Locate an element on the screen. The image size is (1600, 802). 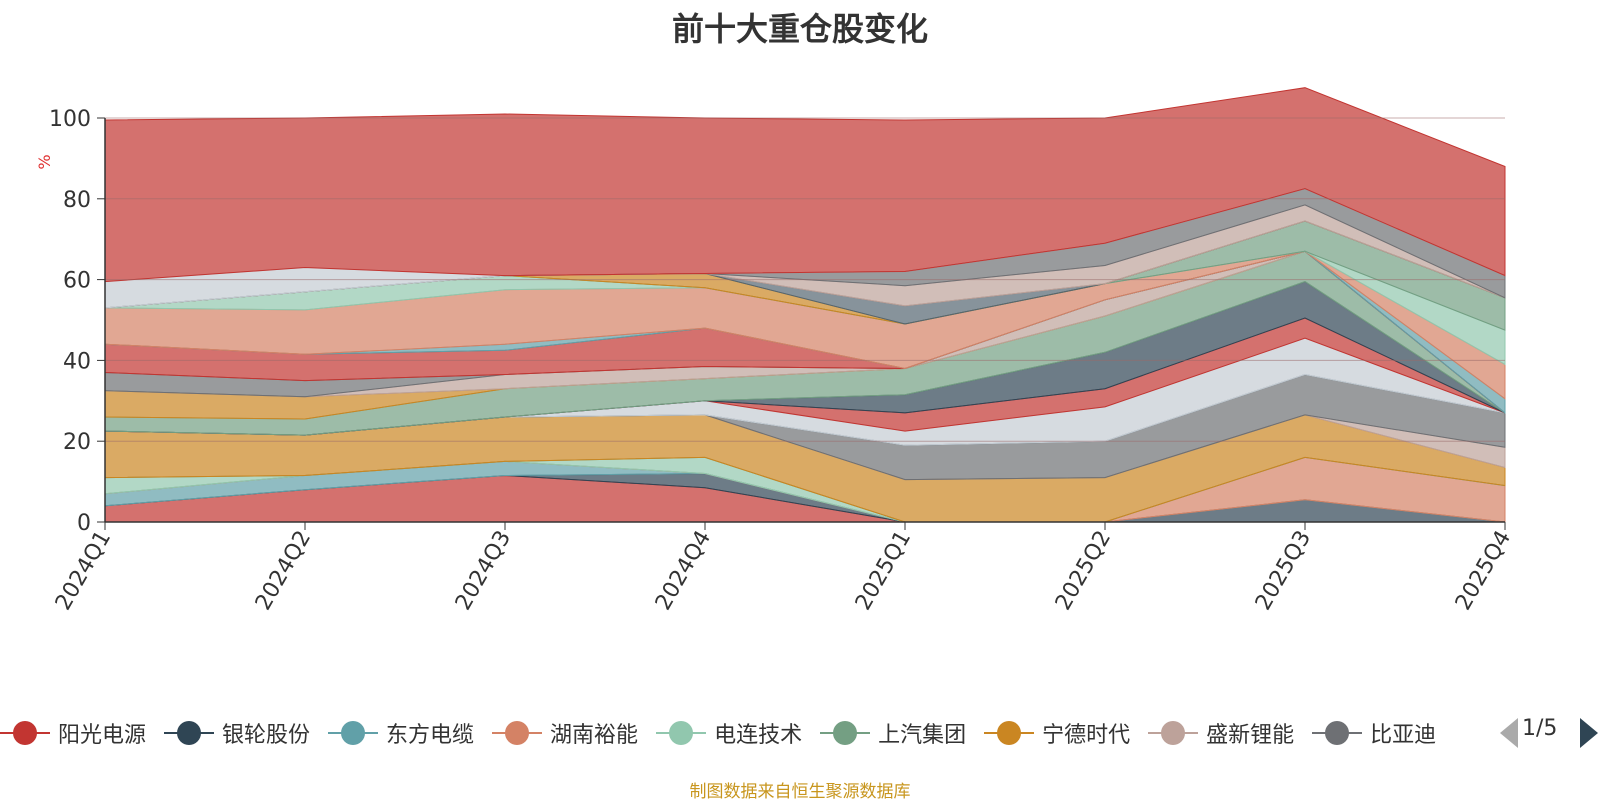
legend-page-indicator: 1/5 is located at coordinates (1540, 728).